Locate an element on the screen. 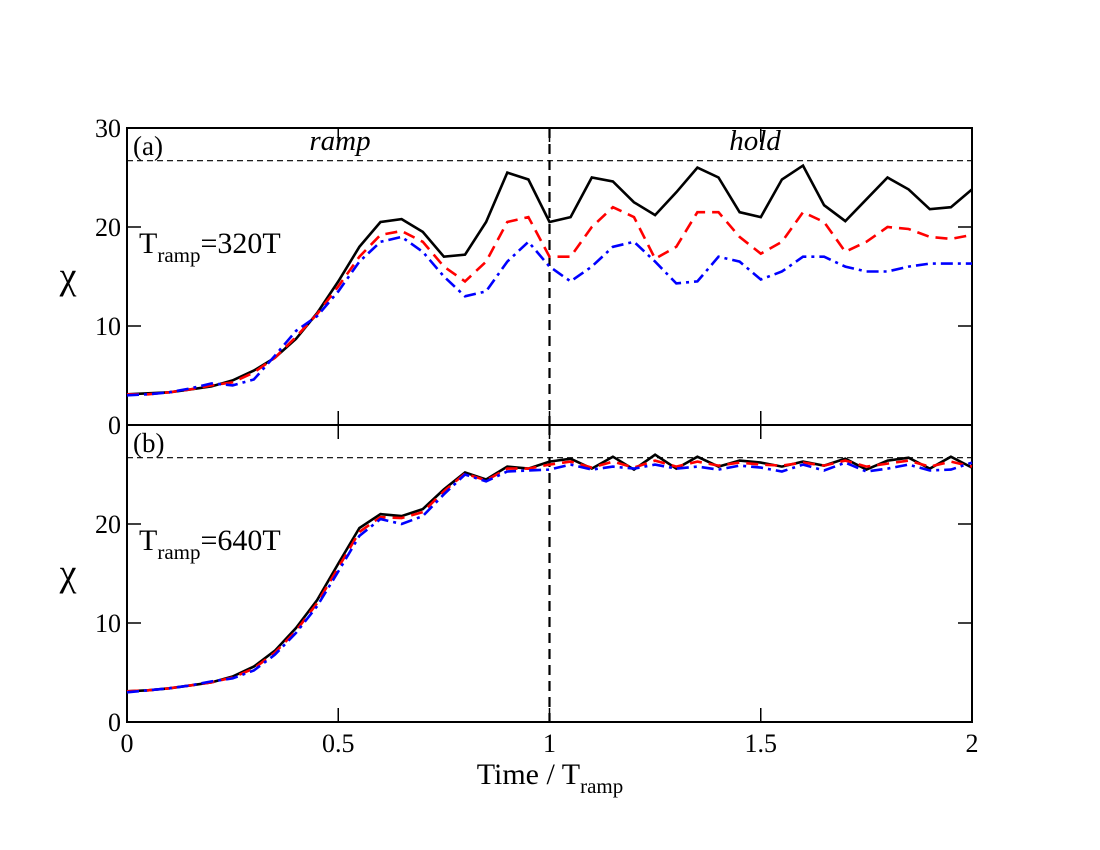  inset-label: Tramp=640T is located at coordinates (210, 544).